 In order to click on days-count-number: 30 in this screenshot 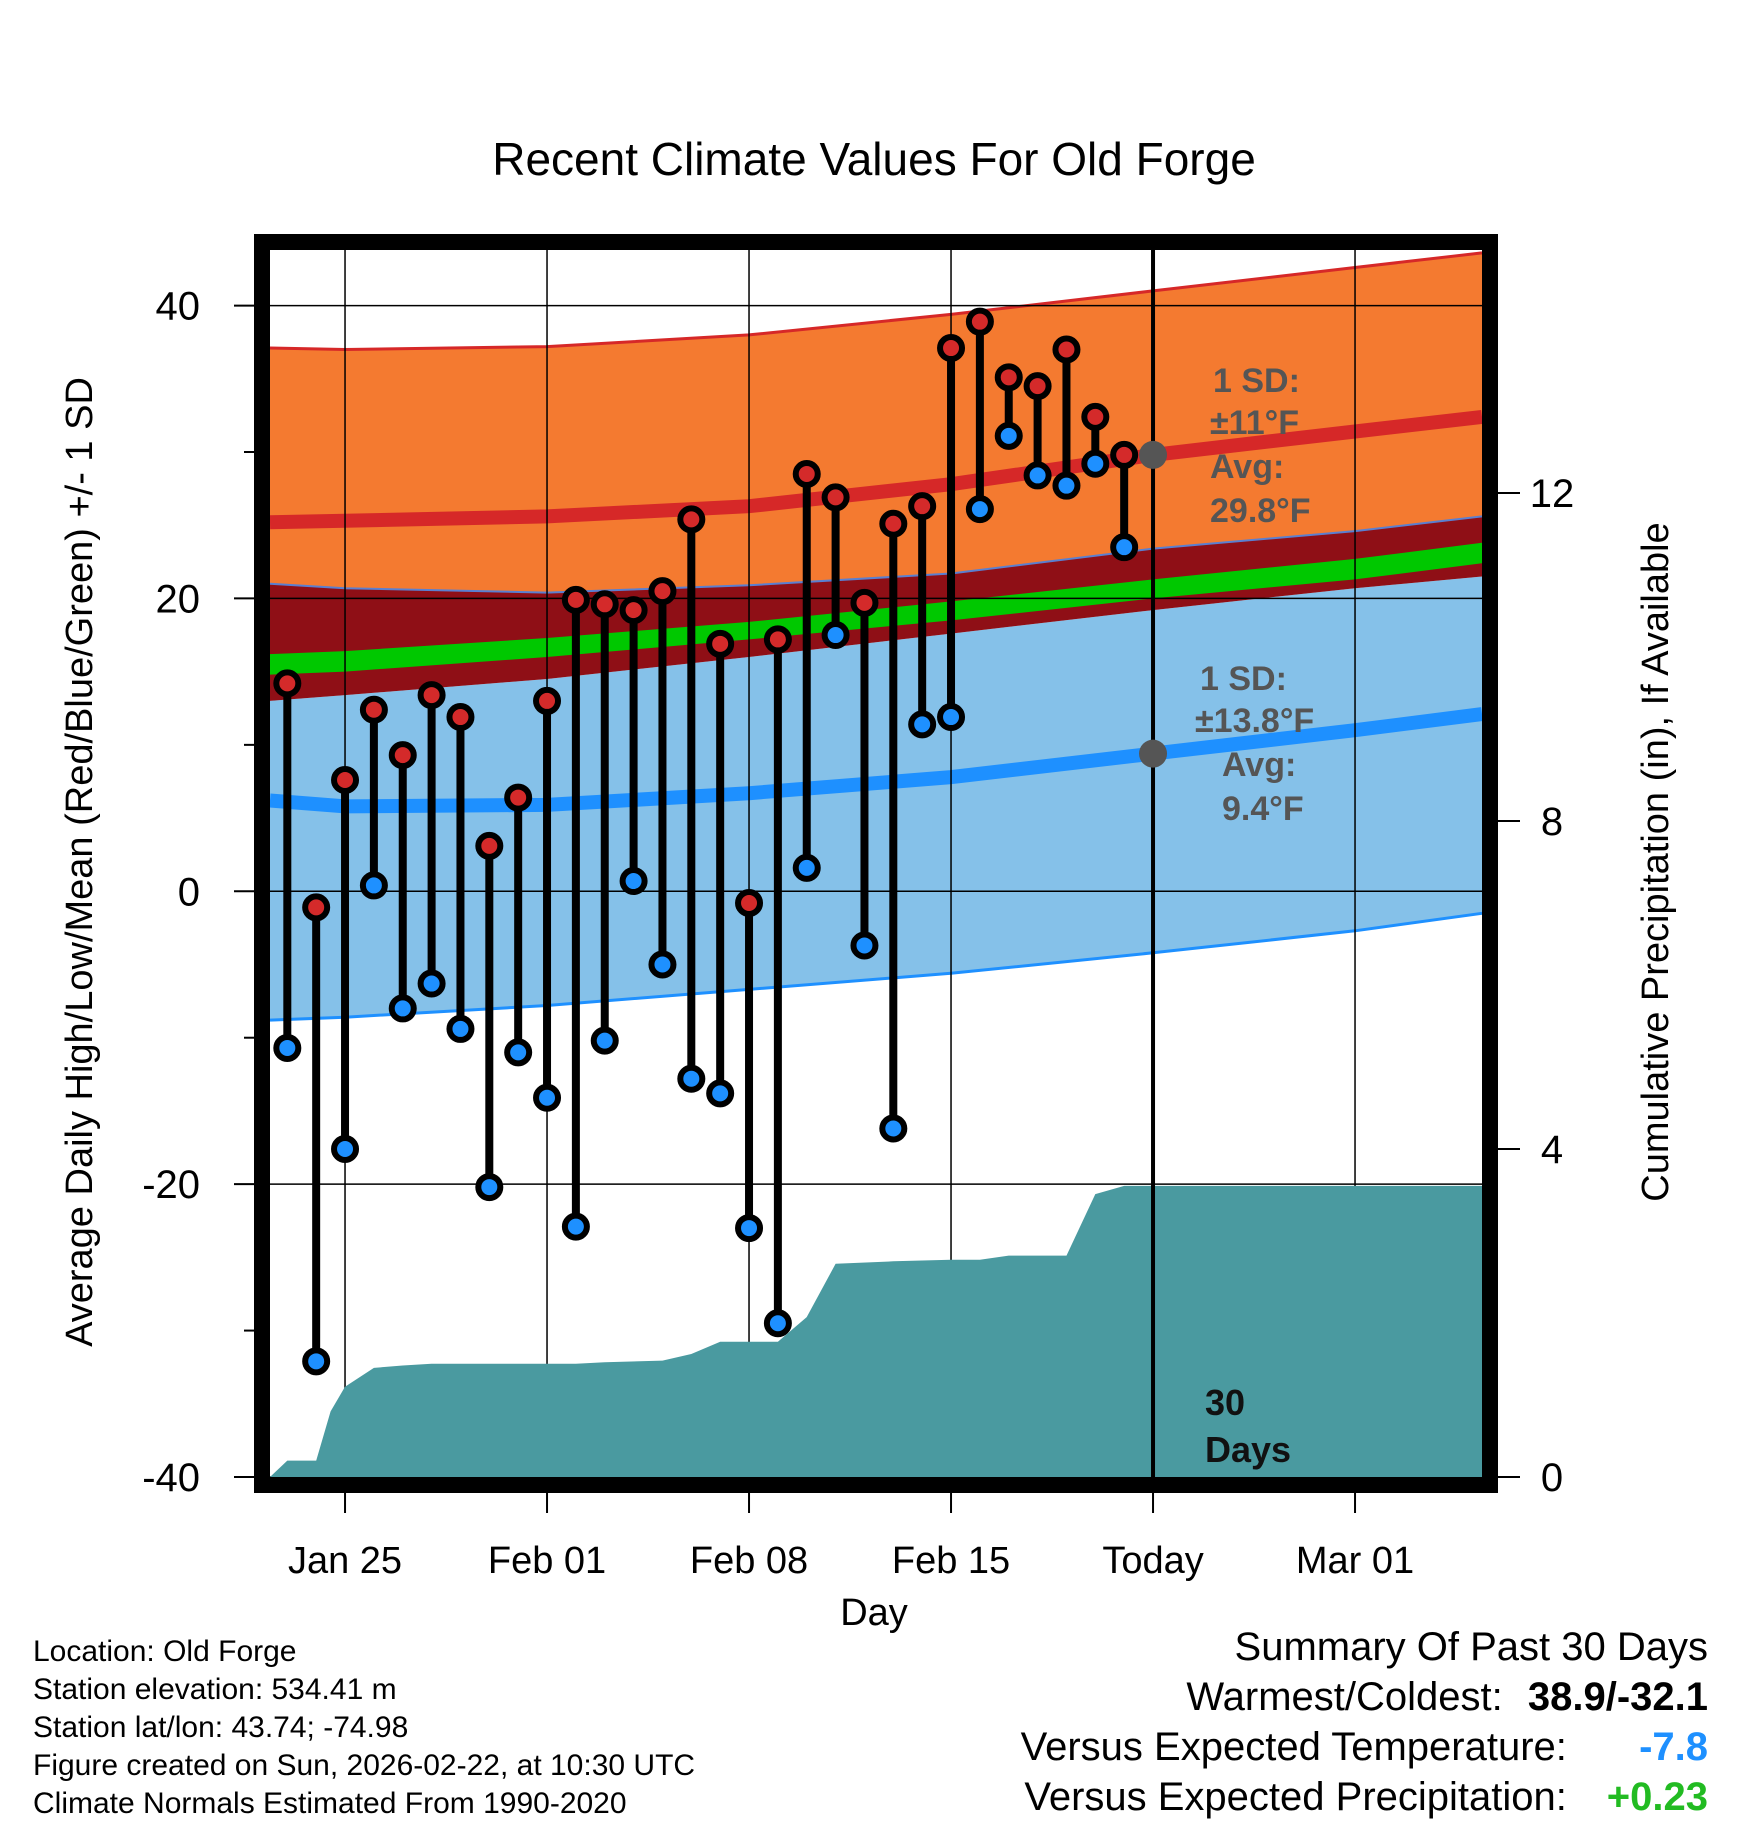, I will do `click(1225, 1402)`.